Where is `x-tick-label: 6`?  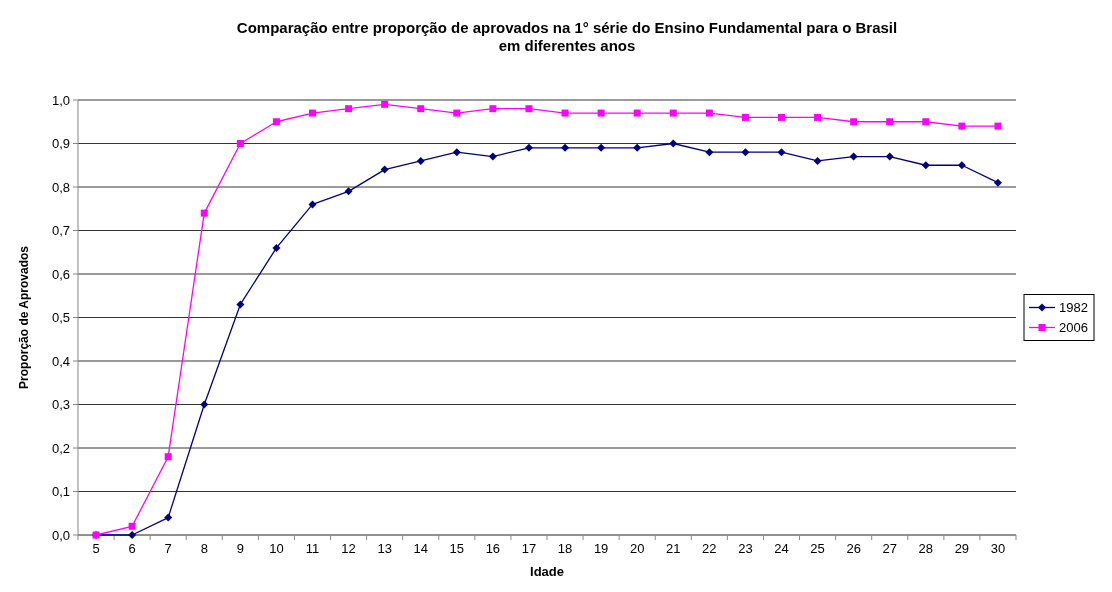 x-tick-label: 6 is located at coordinates (132, 548).